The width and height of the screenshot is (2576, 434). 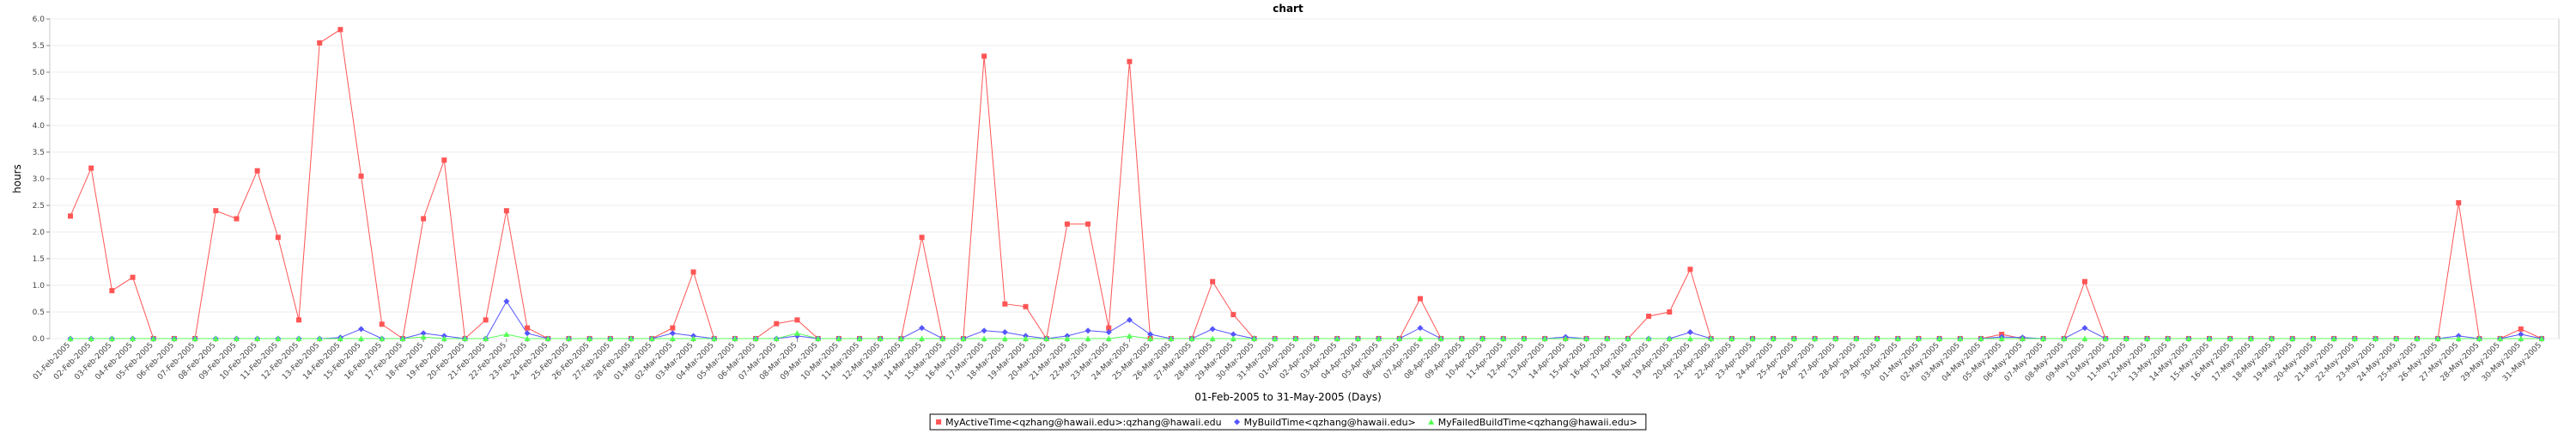 I want to click on legend-box, so click(x=1288, y=422).